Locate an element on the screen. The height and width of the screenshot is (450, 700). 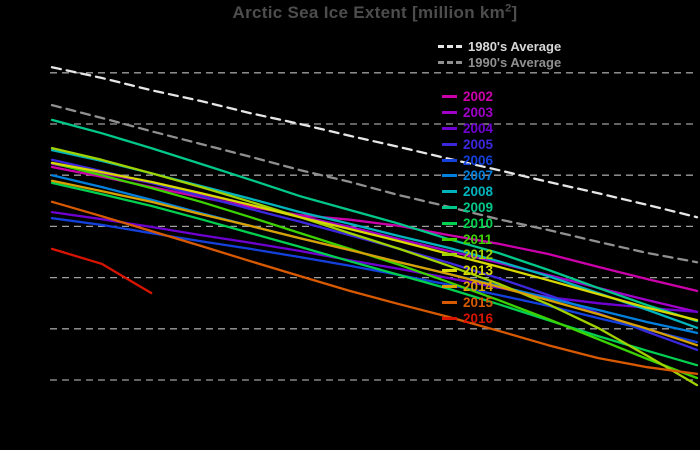
legend-2016-line-sample-icon is located at coordinates (449, 318).